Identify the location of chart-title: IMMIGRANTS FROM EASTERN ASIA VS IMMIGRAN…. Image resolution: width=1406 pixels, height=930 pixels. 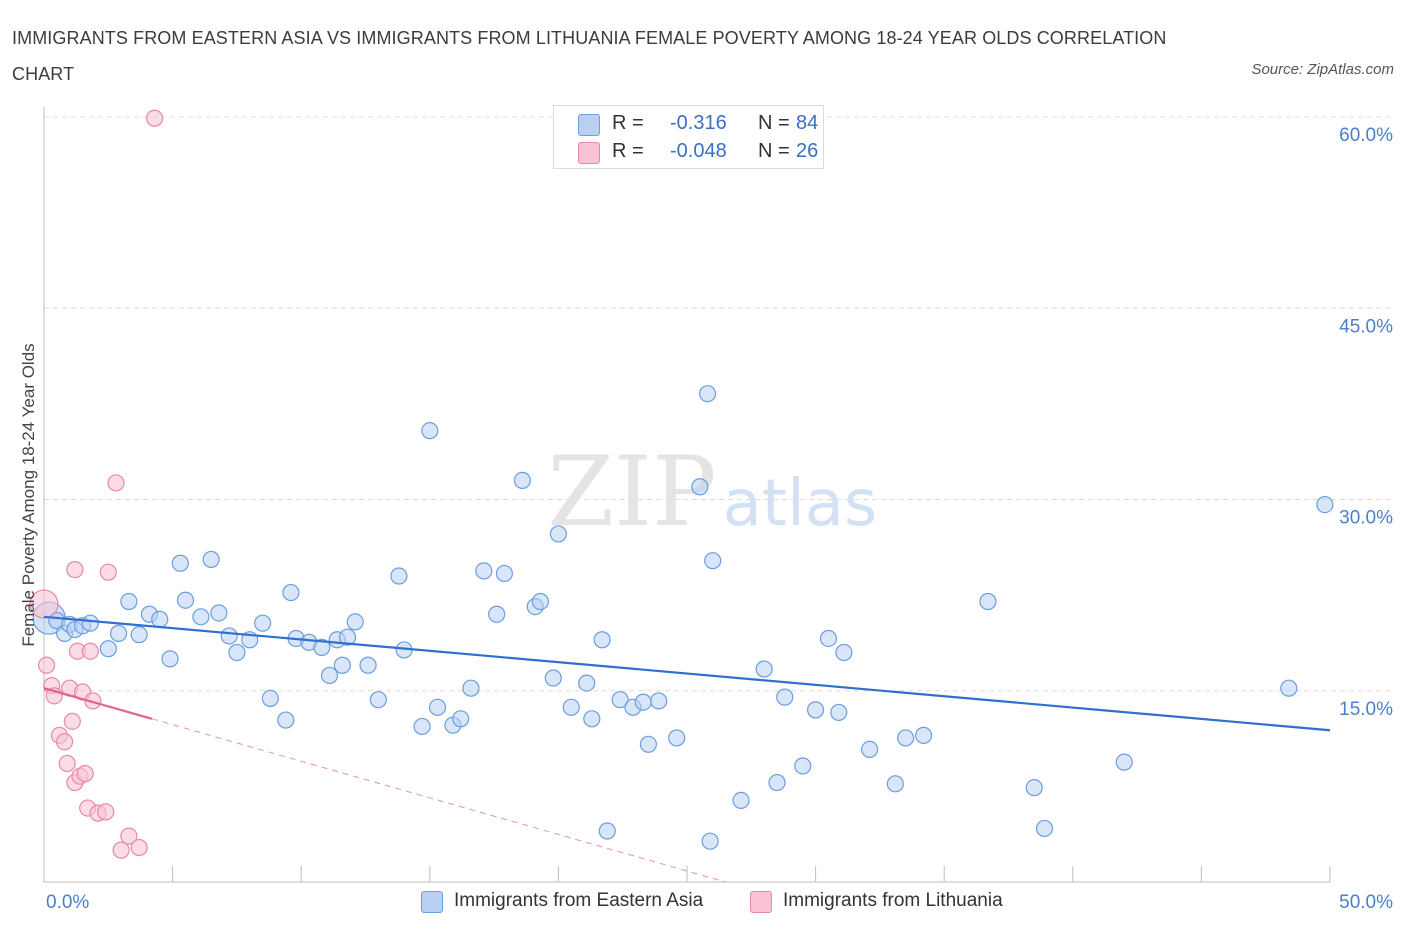
(589, 56).